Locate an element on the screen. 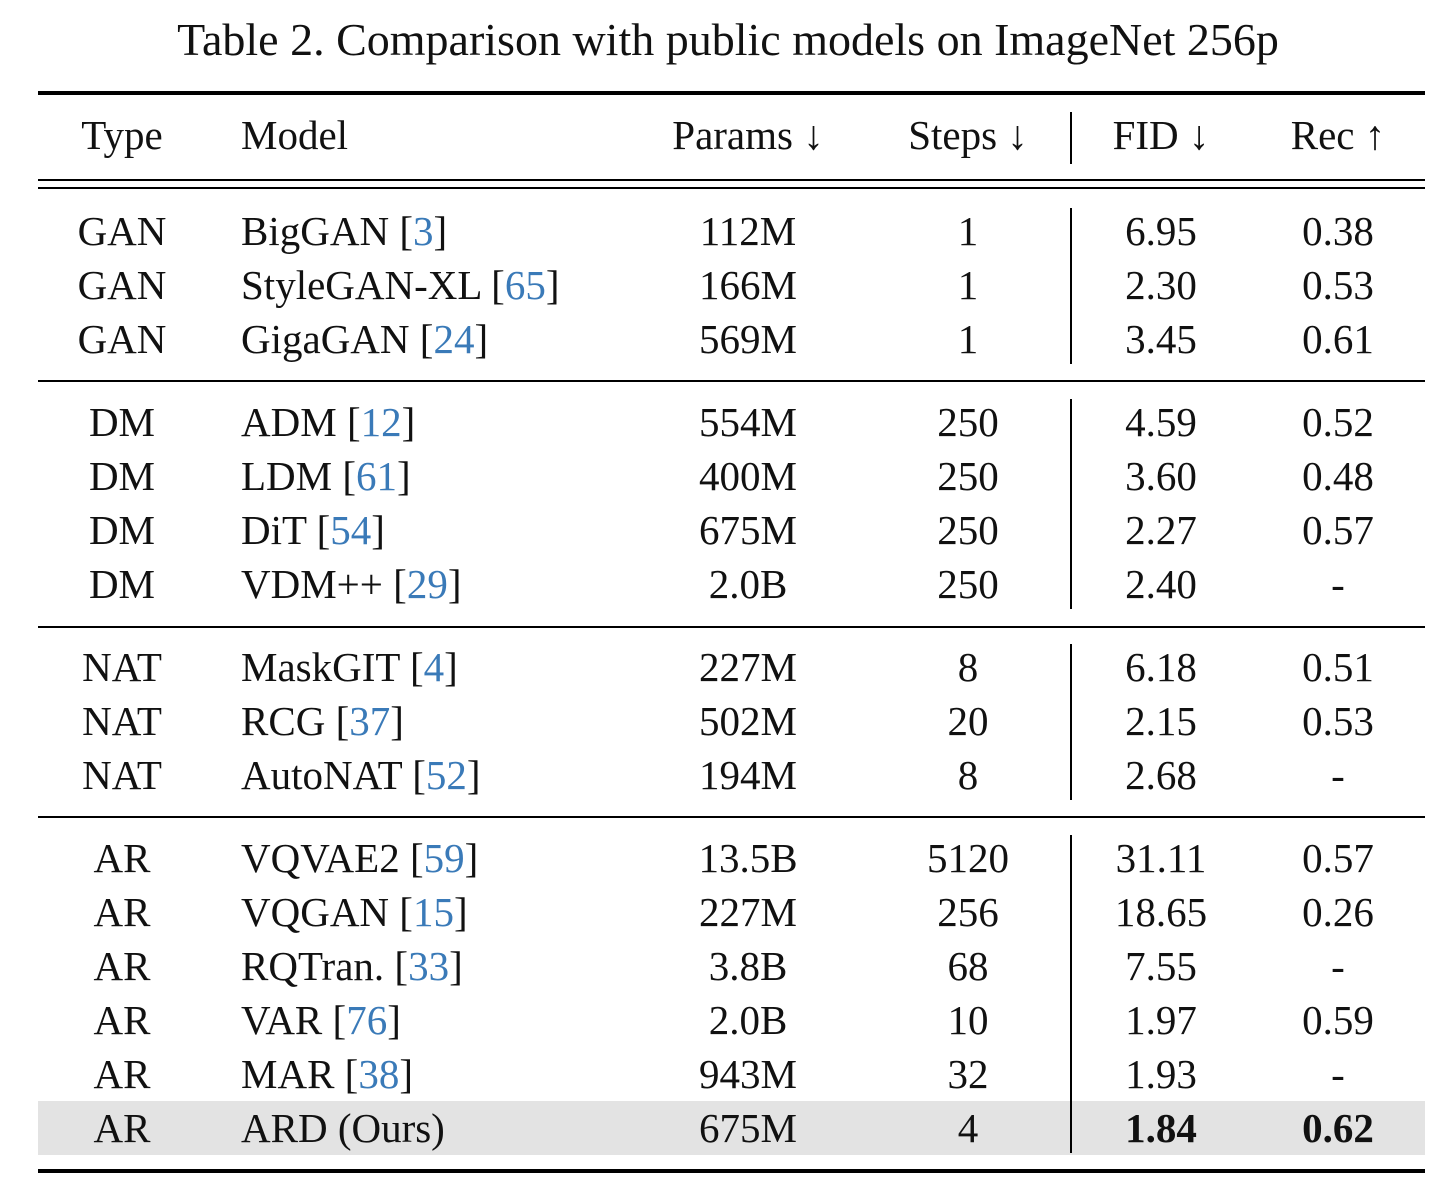 This screenshot has width=1456, height=1192. citation-link: 65 is located at coordinates (525, 285).